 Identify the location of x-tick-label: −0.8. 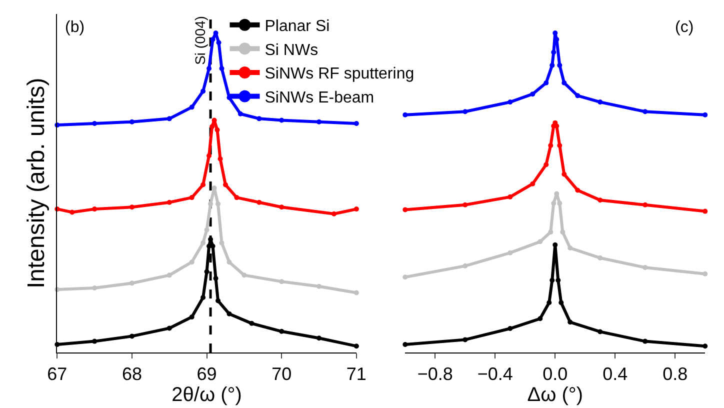
(435, 374).